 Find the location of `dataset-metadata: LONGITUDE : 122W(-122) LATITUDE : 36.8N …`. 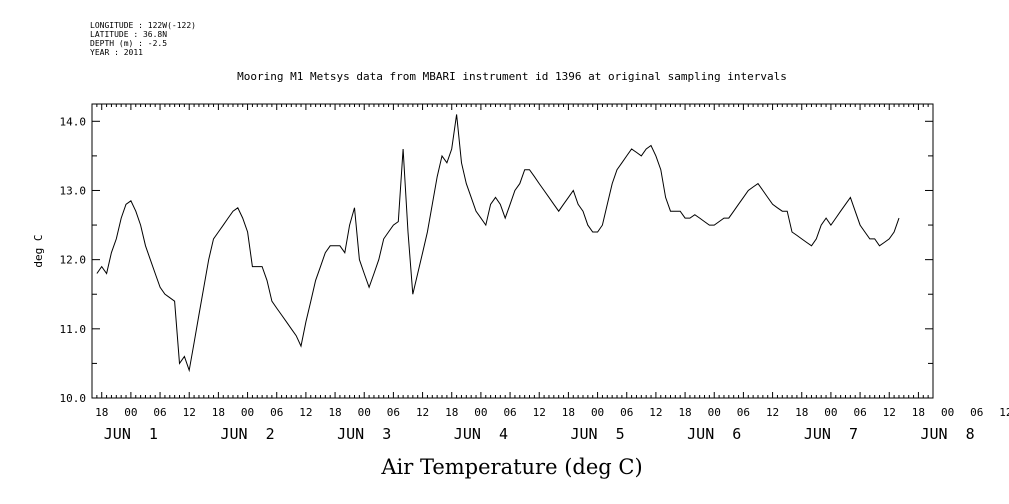

dataset-metadata: LONGITUDE : 122W(-122) LATITUDE : 36.8N … is located at coordinates (143, 39).